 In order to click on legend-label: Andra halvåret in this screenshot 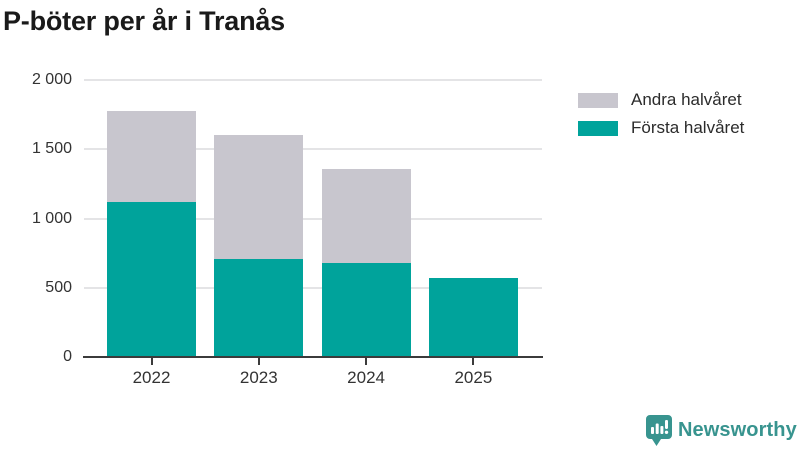, I will do `click(686, 99)`.